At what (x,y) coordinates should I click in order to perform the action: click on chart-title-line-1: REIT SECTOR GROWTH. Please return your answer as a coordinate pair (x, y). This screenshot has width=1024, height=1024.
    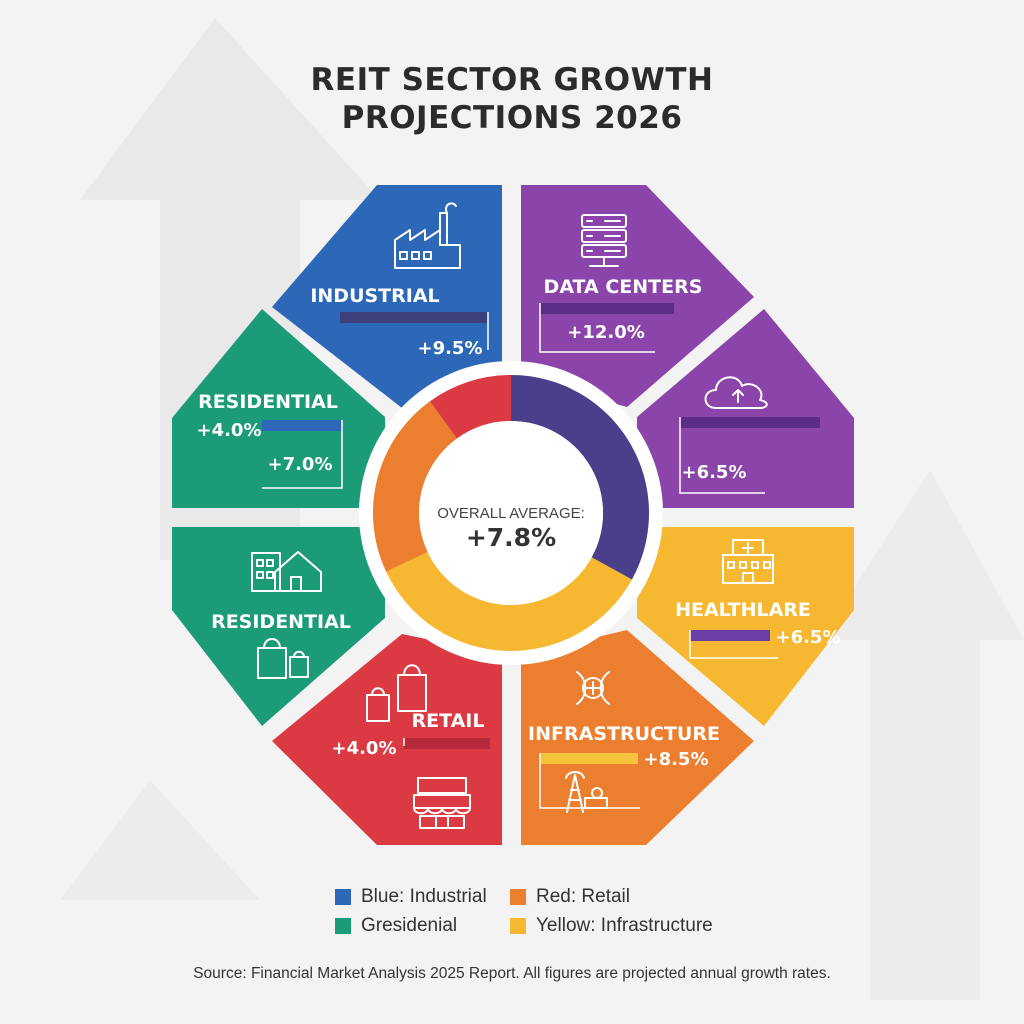
    Looking at the image, I should click on (512, 80).